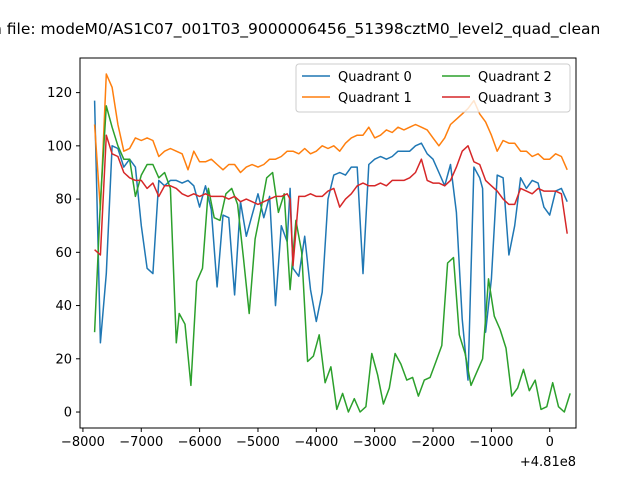  I want to click on x-tick-label: −8000, so click(83, 442).